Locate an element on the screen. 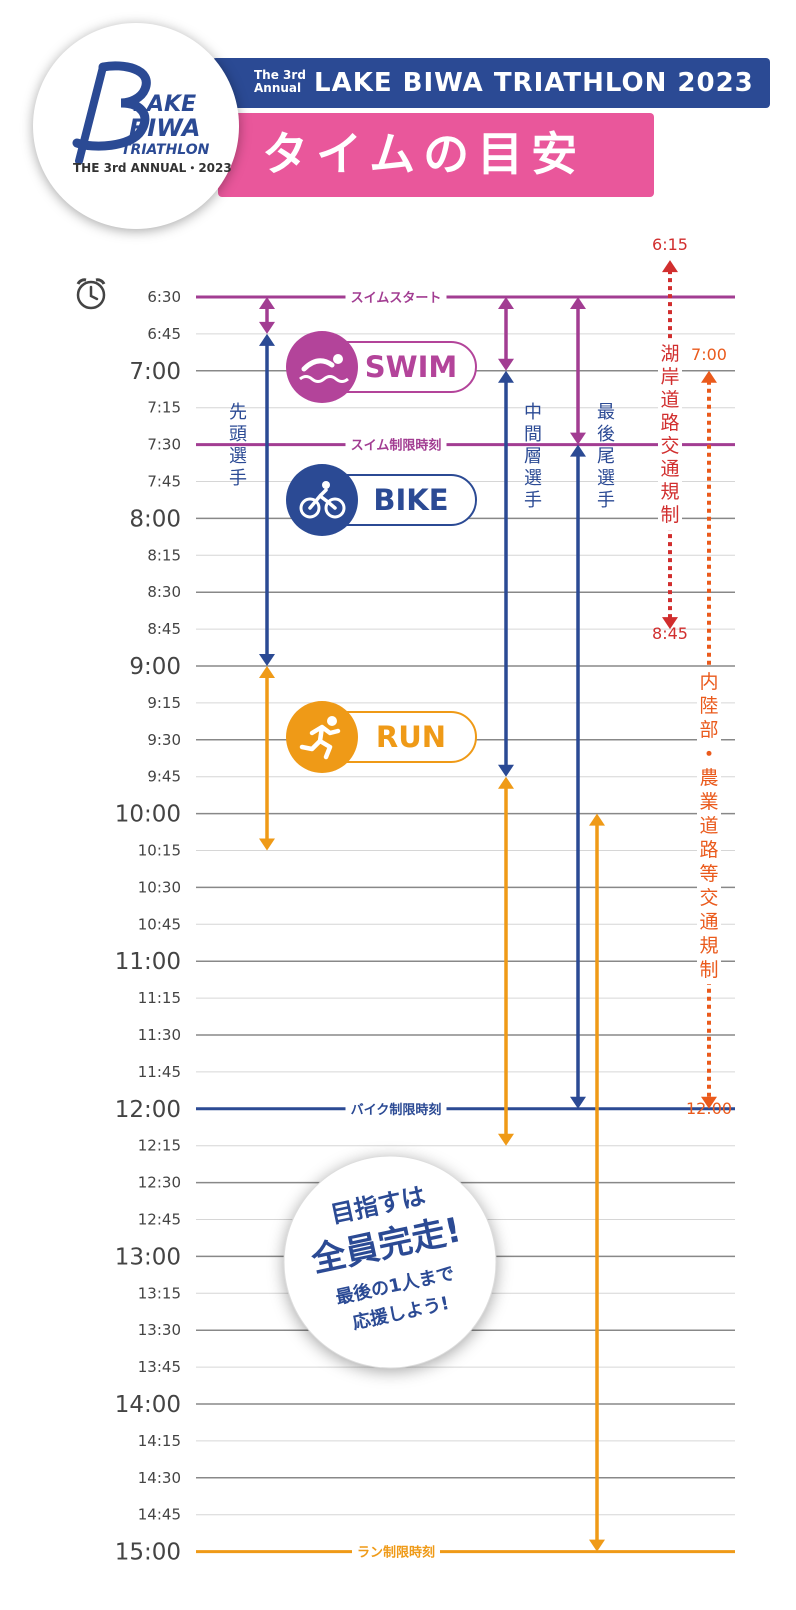 The width and height of the screenshot is (796, 1610). time-label: 12:45 is located at coordinates (159, 1220).